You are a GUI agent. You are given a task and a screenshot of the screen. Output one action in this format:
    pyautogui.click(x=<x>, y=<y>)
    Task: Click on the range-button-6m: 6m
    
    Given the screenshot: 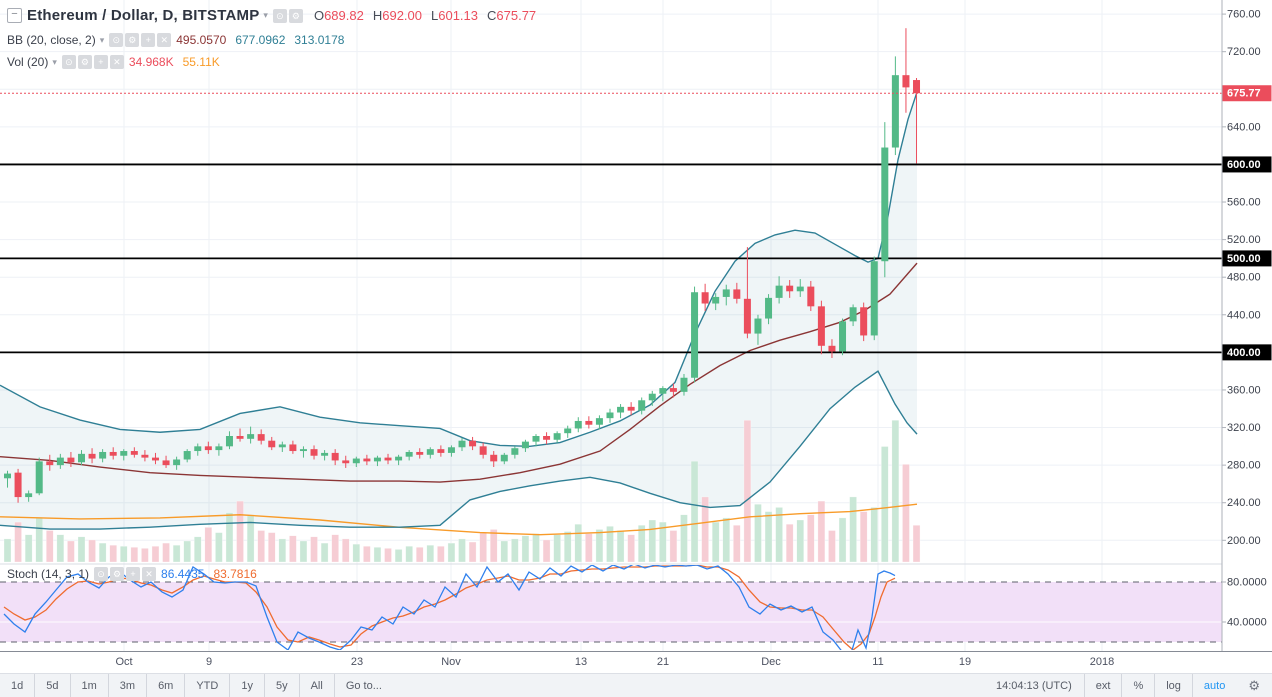 What is the action you would take?
    pyautogui.click(x=165, y=685)
    